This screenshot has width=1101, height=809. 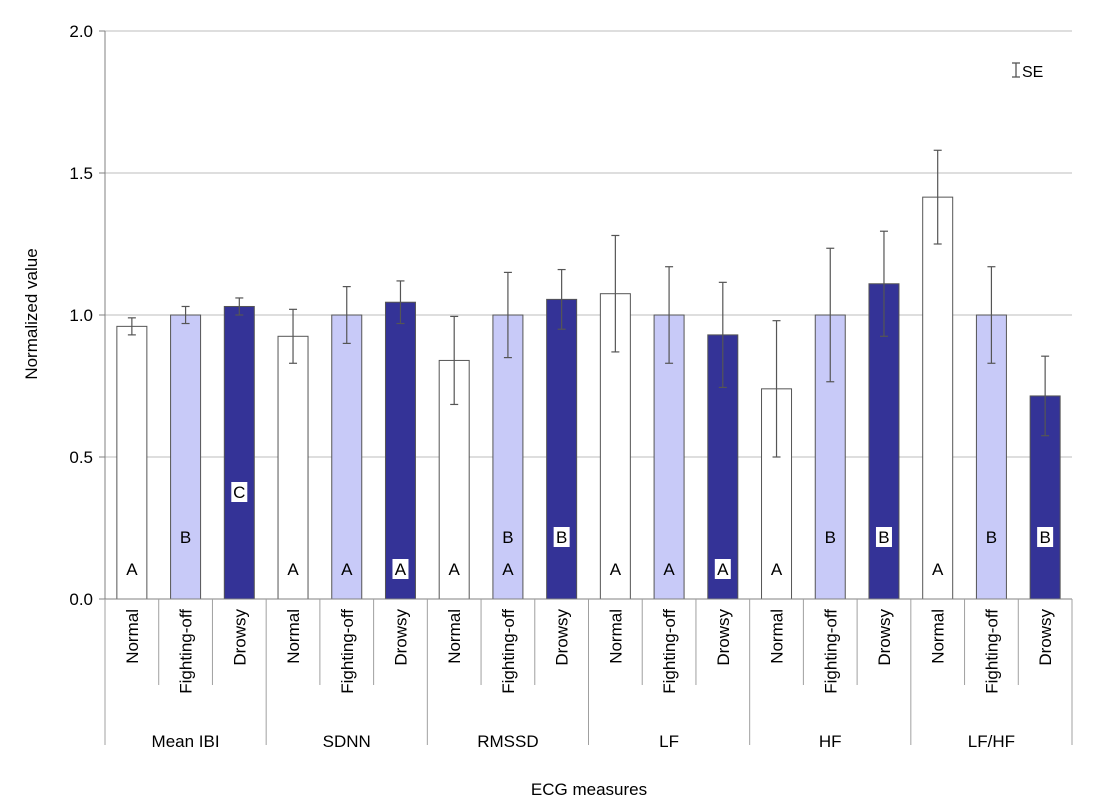 I want to click on group-label: HF, so click(x=830, y=741).